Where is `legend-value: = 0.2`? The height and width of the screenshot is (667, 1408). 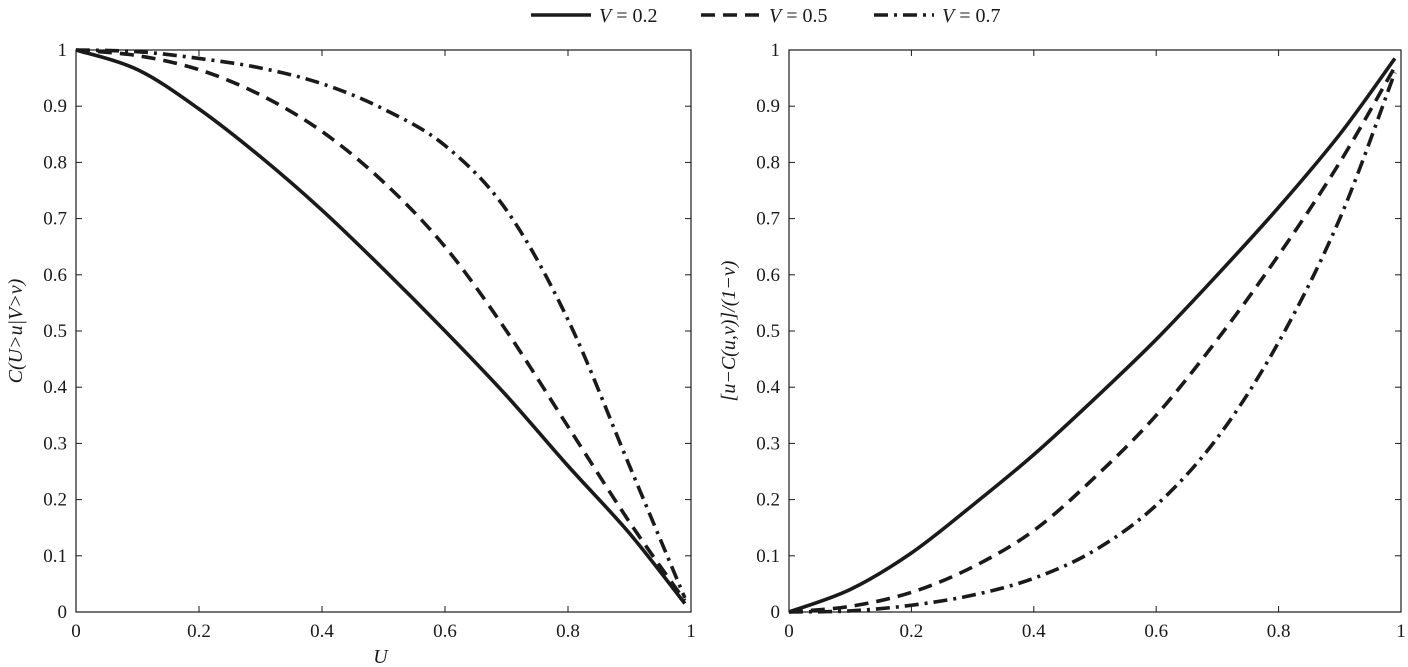
legend-value: = 0.2 is located at coordinates (634, 16).